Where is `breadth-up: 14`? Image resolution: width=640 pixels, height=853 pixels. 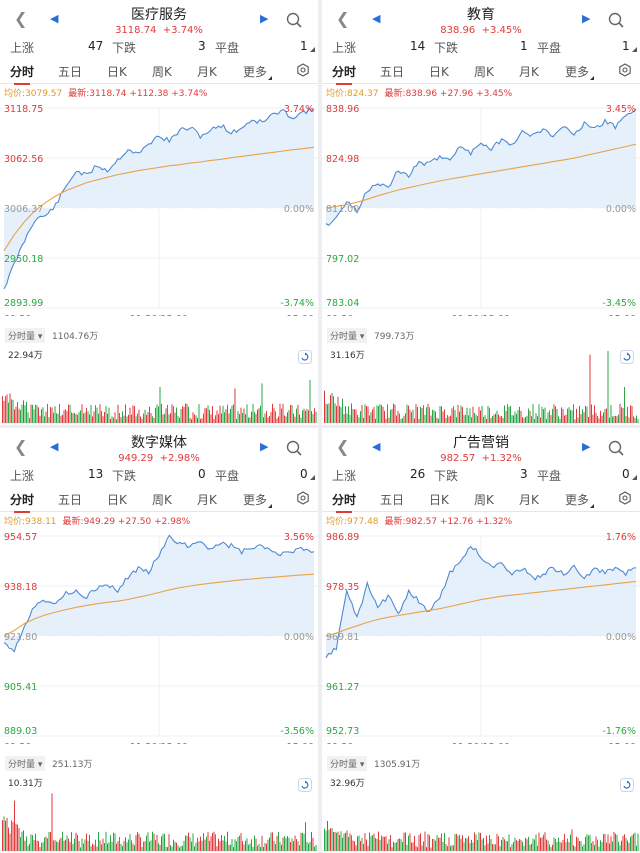 breadth-up: 14 is located at coordinates (418, 46).